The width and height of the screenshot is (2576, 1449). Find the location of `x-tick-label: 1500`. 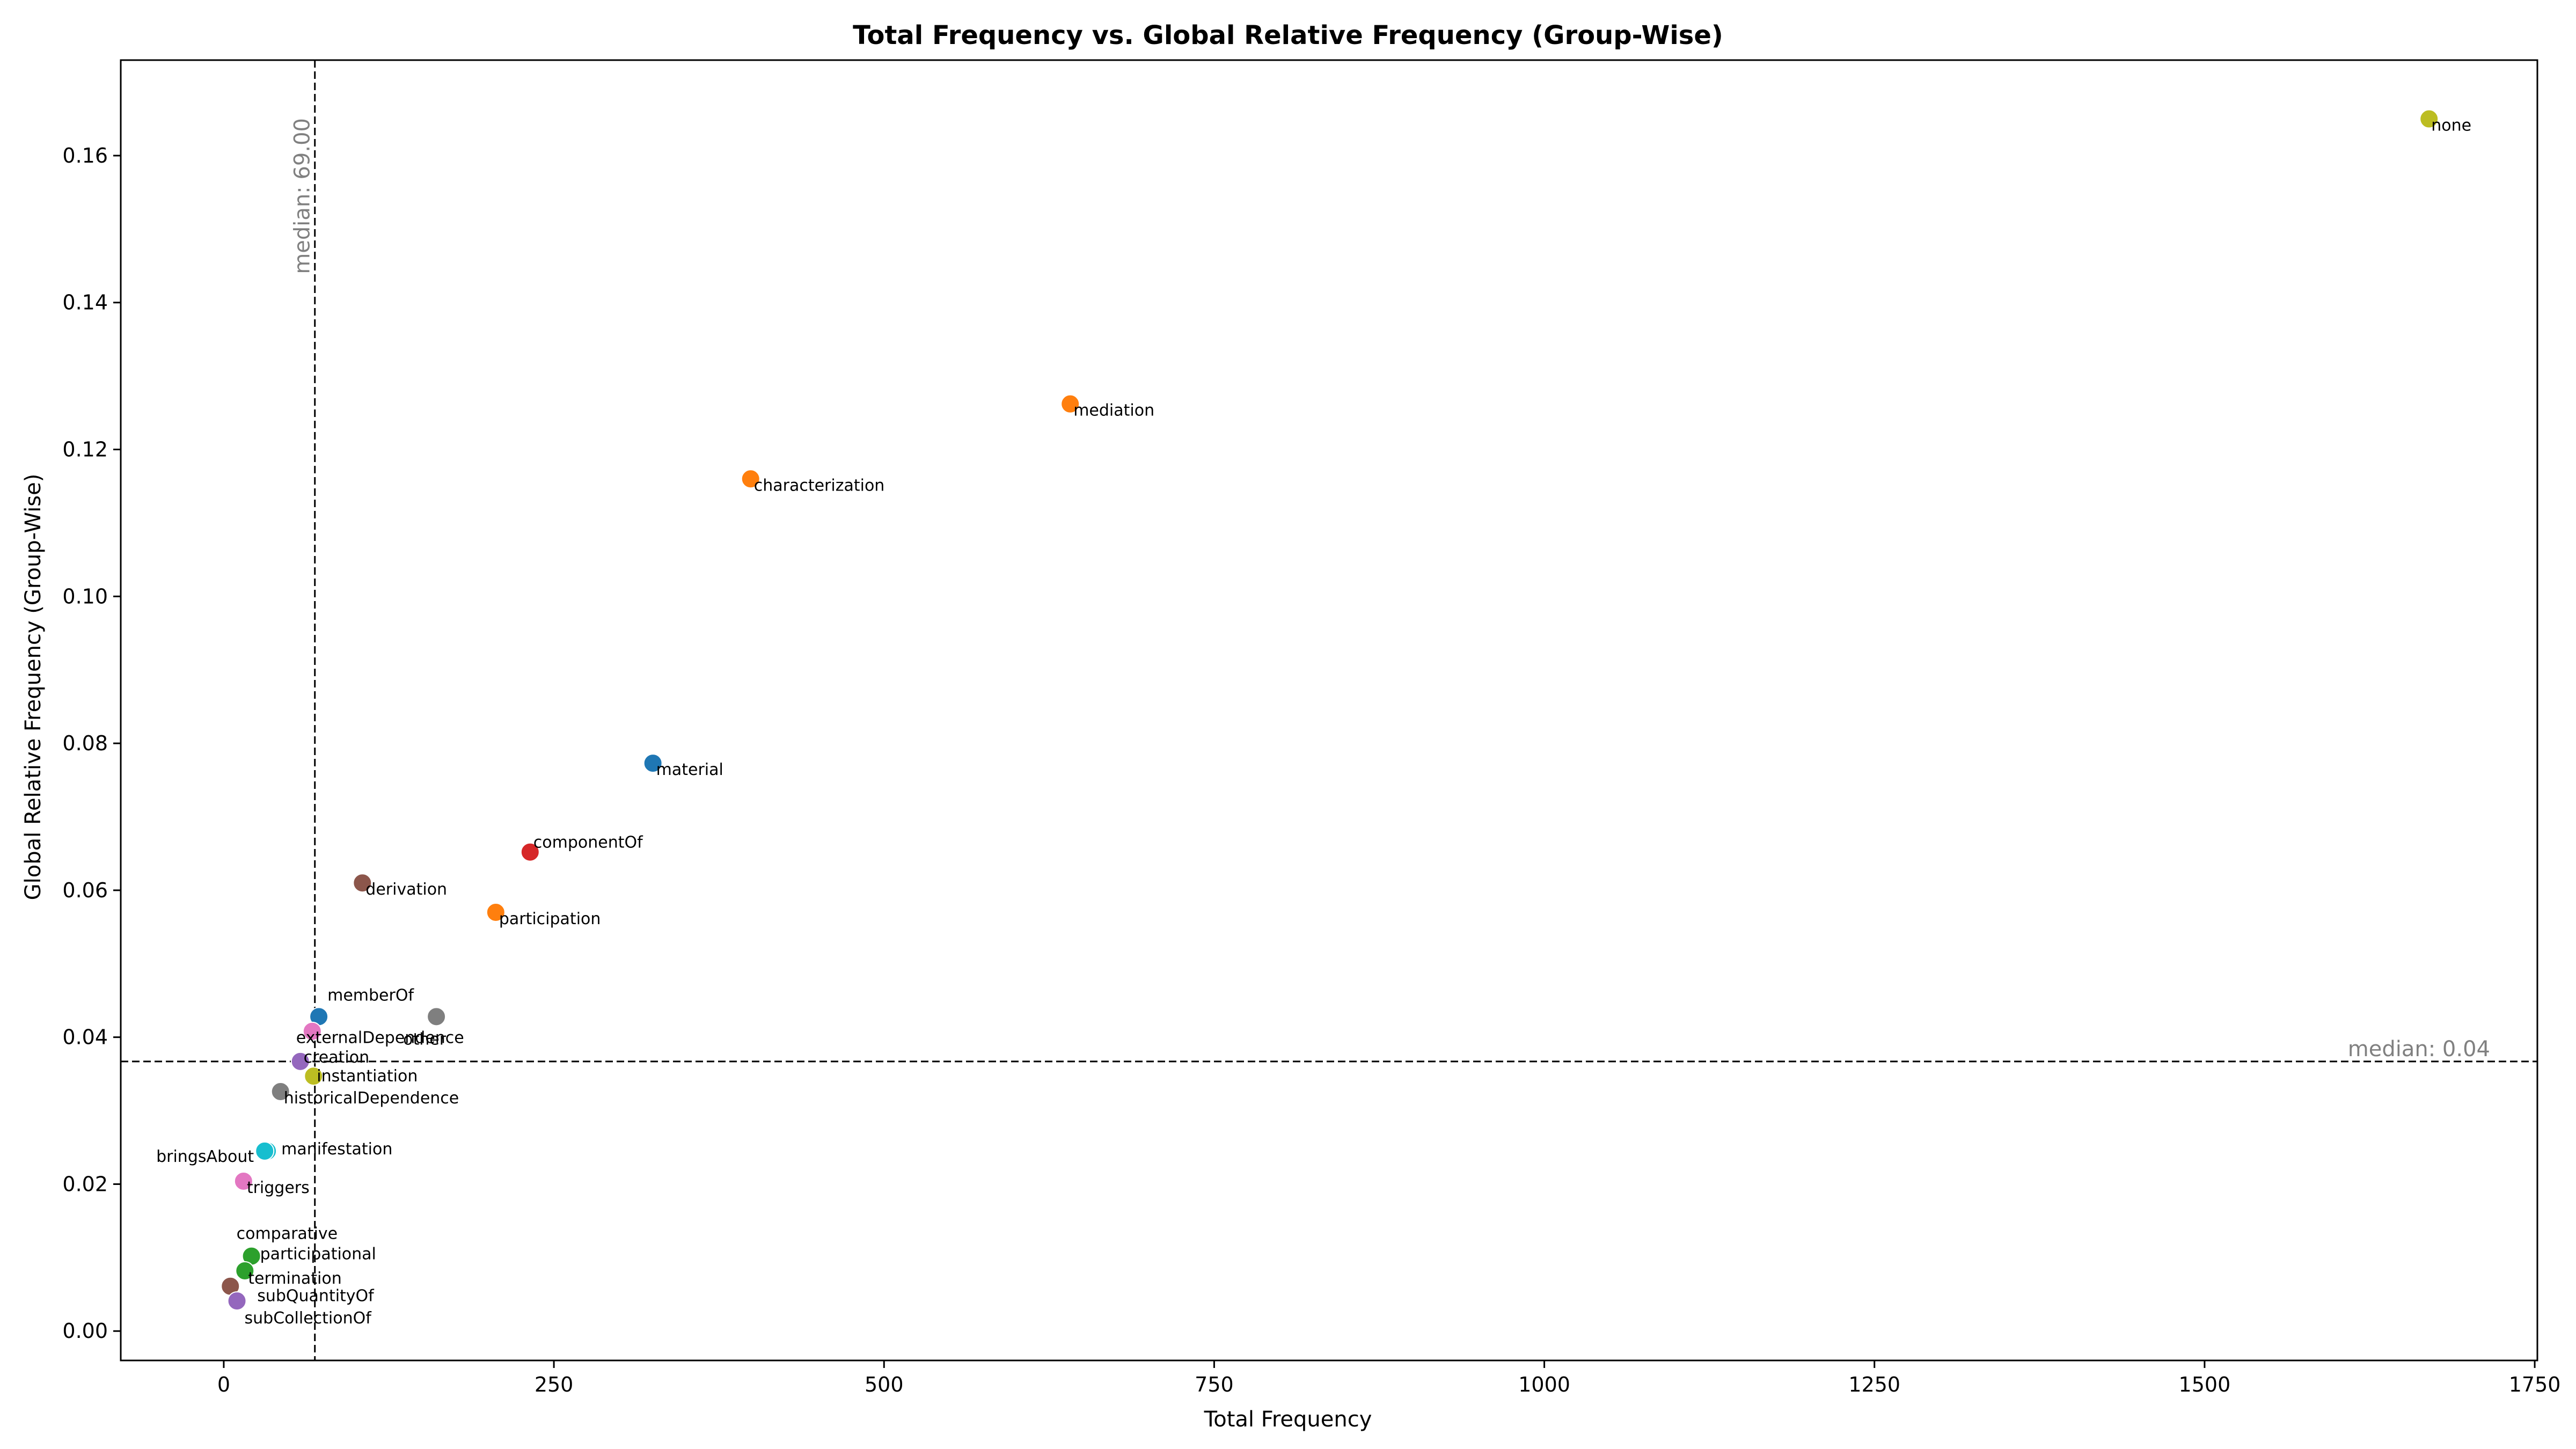

x-tick-label: 1500 is located at coordinates (2205, 1384).